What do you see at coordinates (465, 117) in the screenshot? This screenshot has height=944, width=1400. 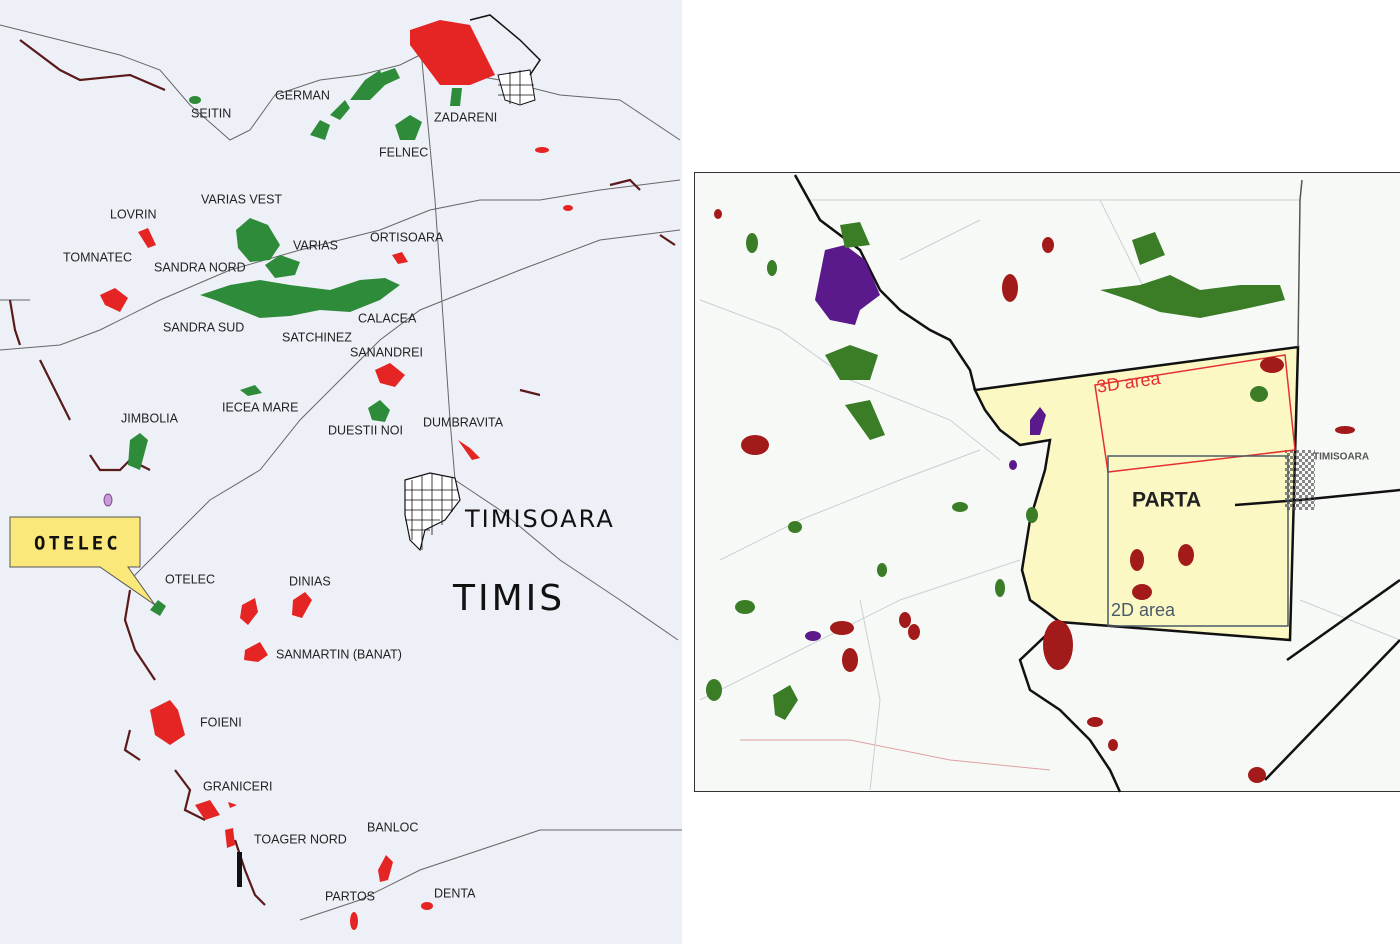 I see `label-zadareni: ZADARENI` at bounding box center [465, 117].